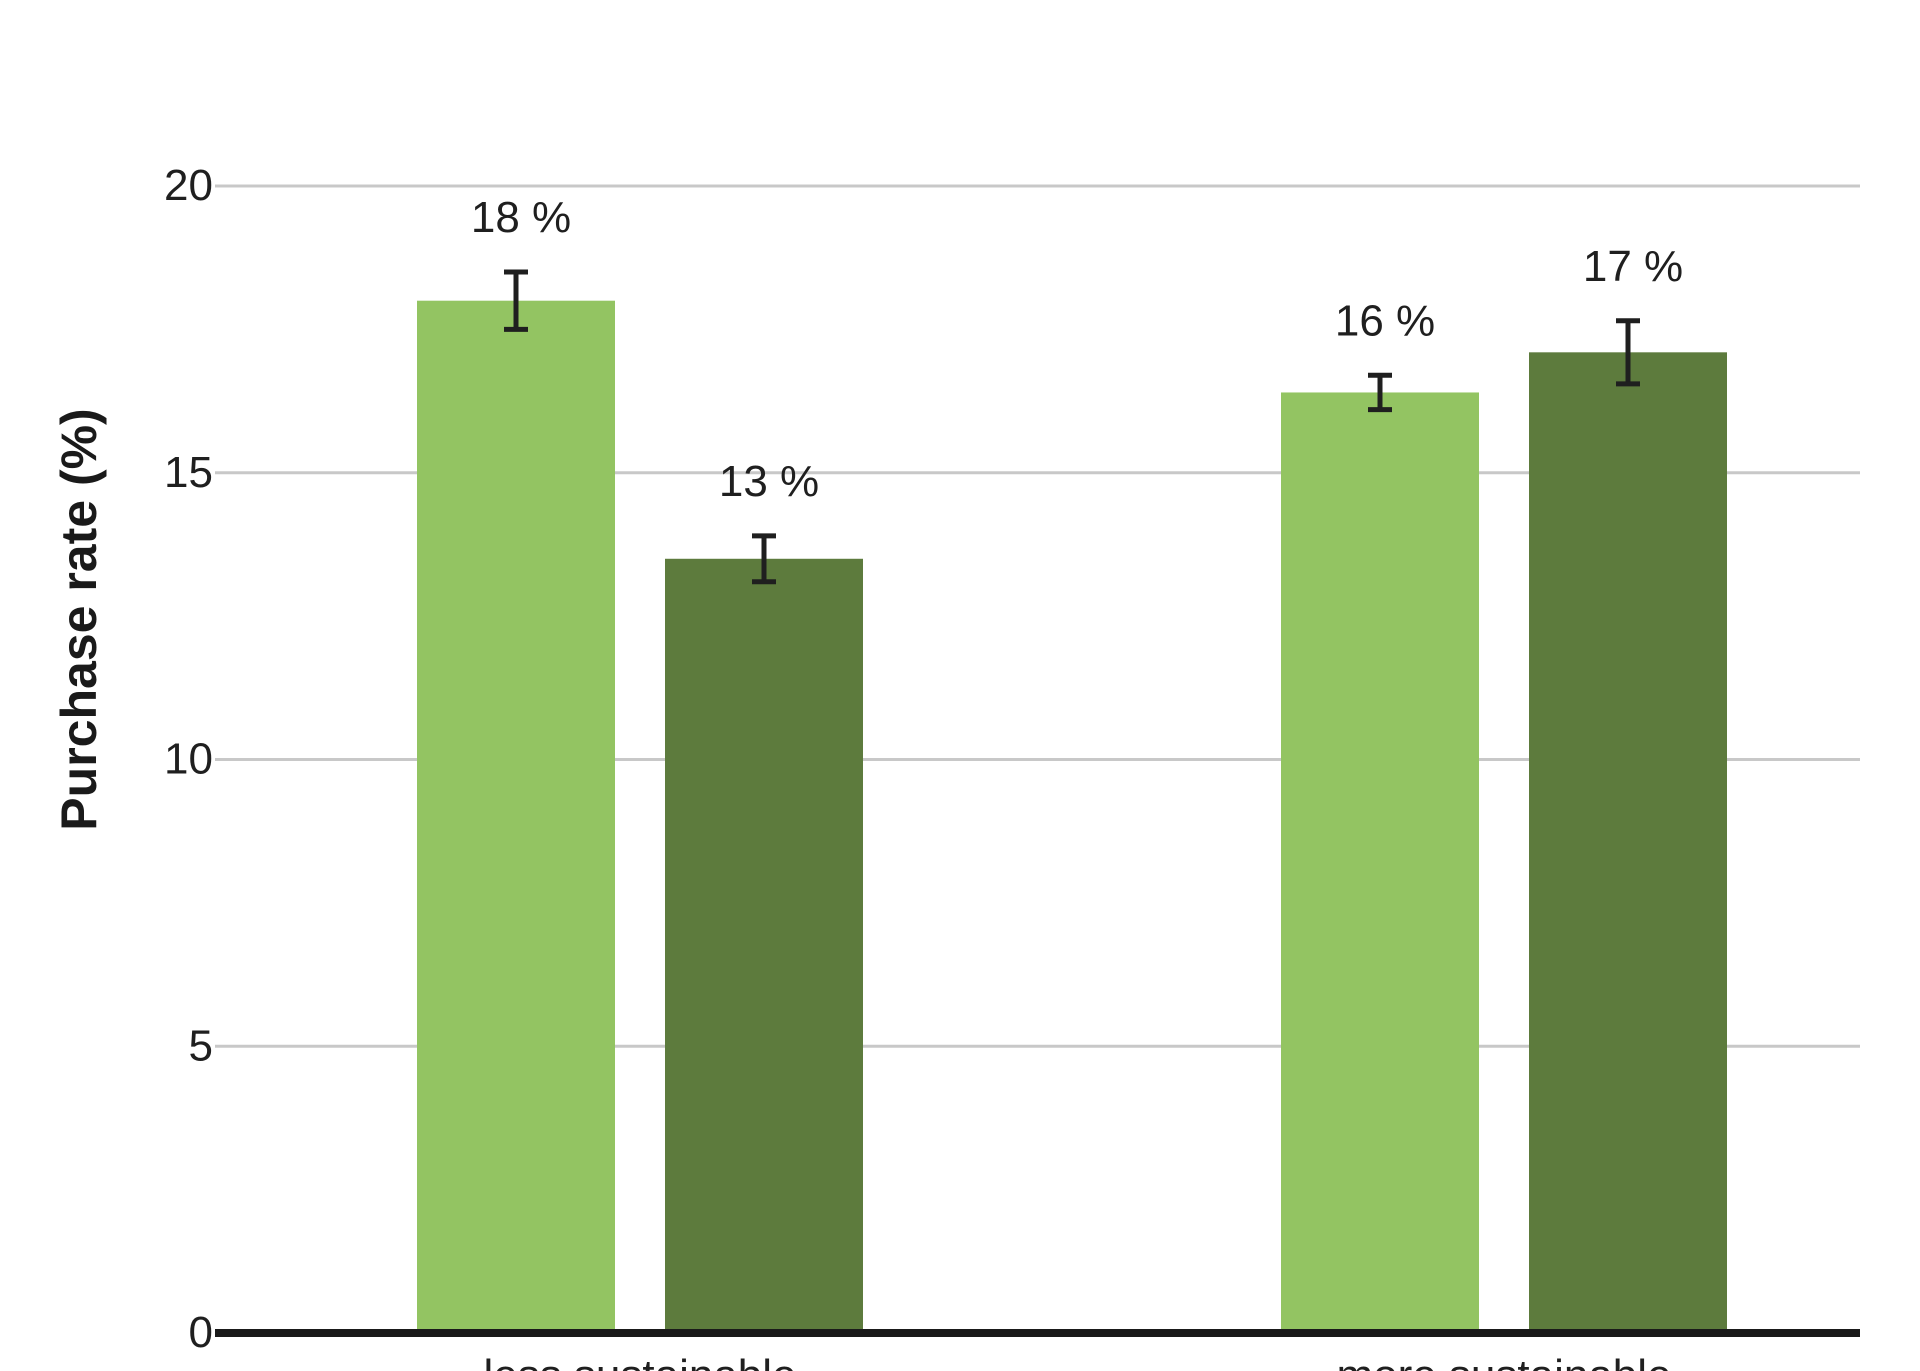  What do you see at coordinates (769, 481) in the screenshot?
I see `data-label: 13 %` at bounding box center [769, 481].